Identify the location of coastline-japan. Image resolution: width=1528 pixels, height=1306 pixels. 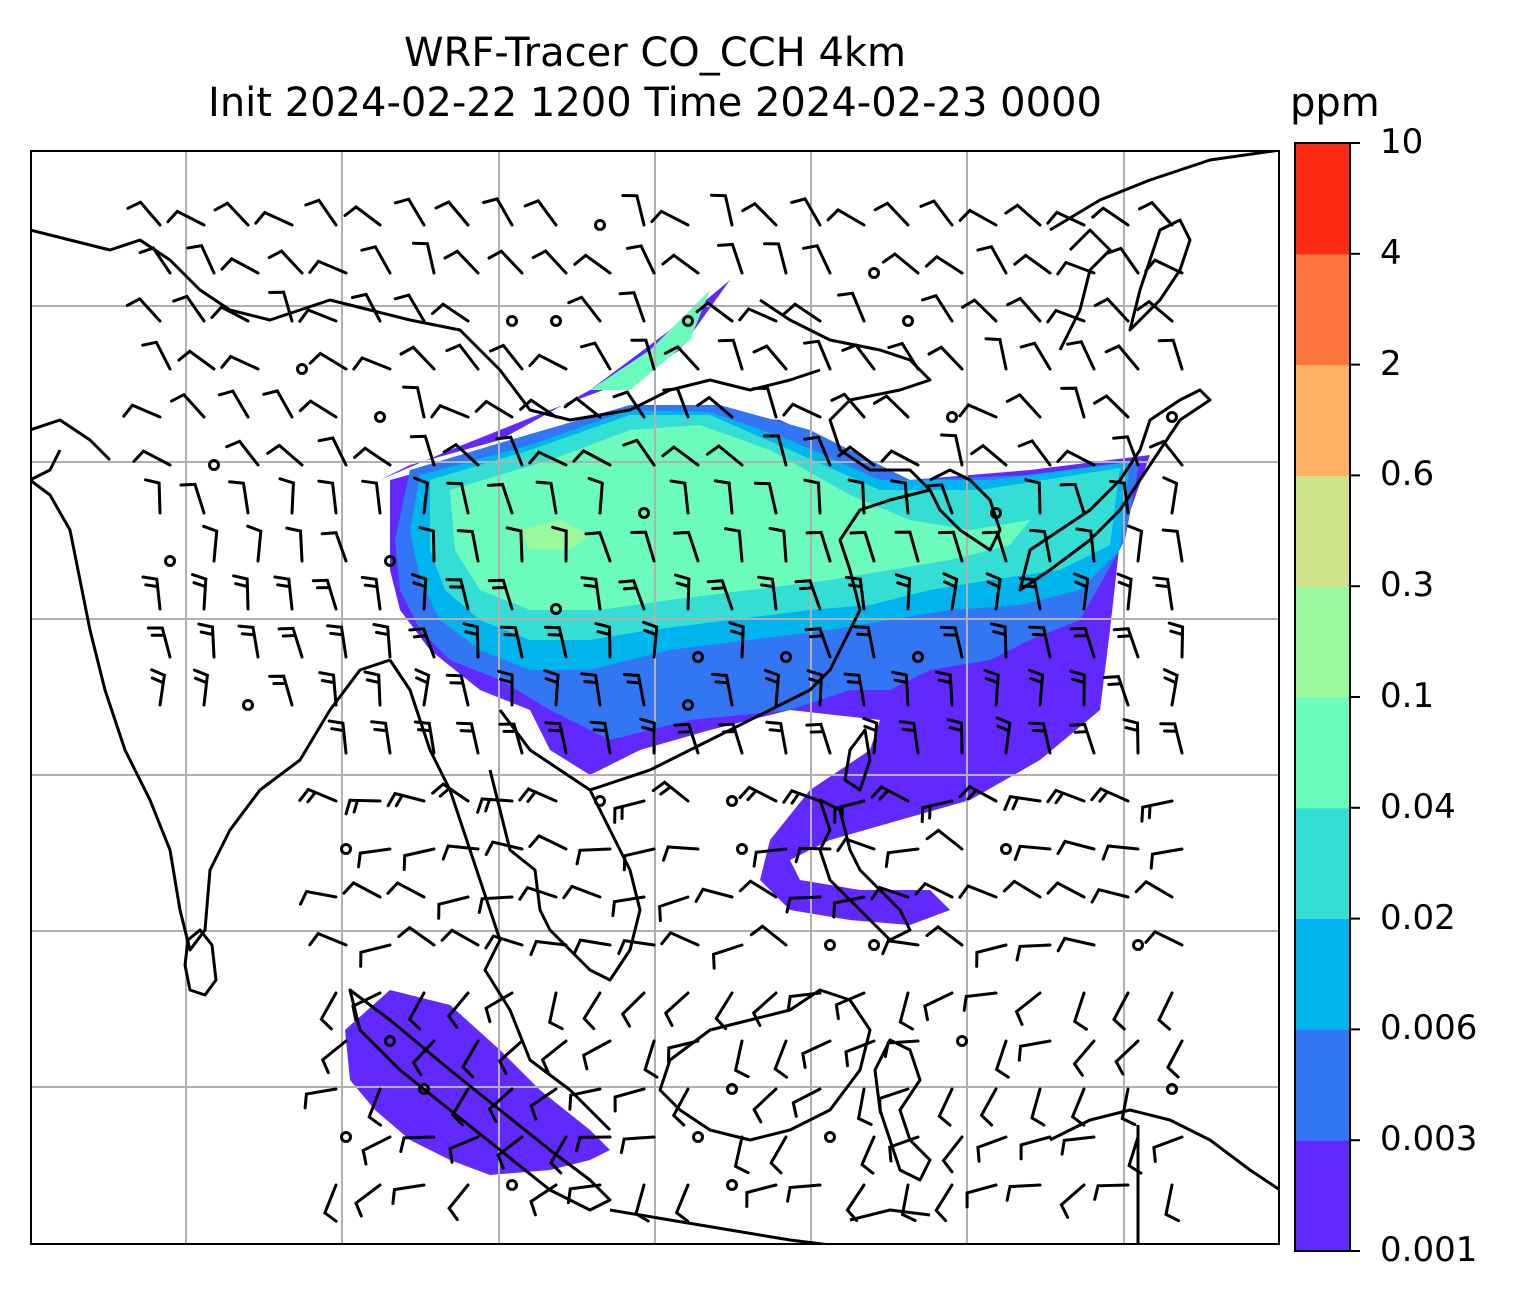
(1115, 405).